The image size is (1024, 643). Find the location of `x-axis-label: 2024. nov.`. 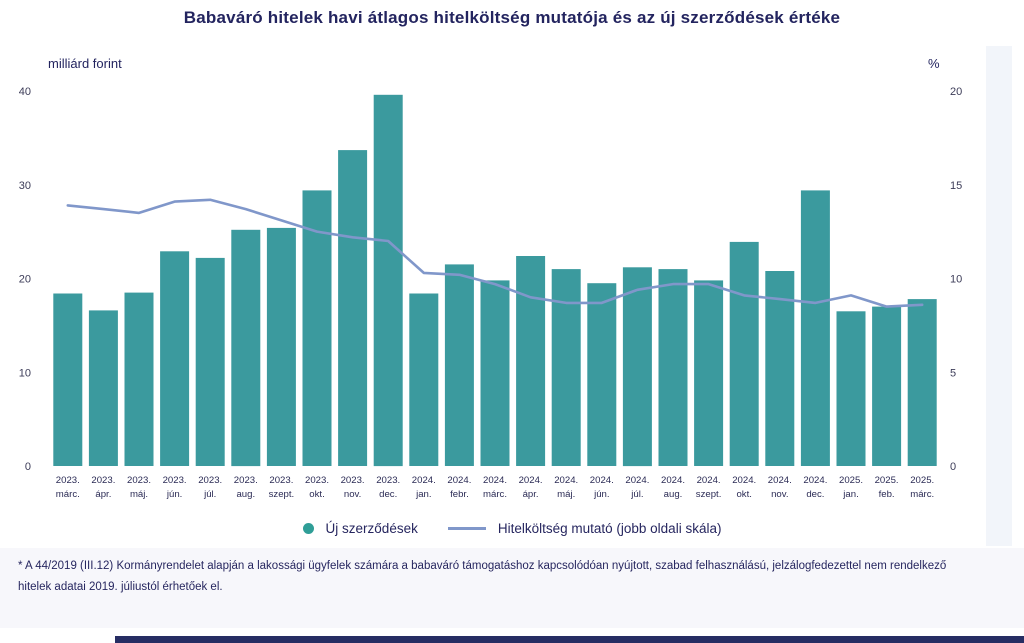

x-axis-label: 2024. nov. is located at coordinates (780, 487).